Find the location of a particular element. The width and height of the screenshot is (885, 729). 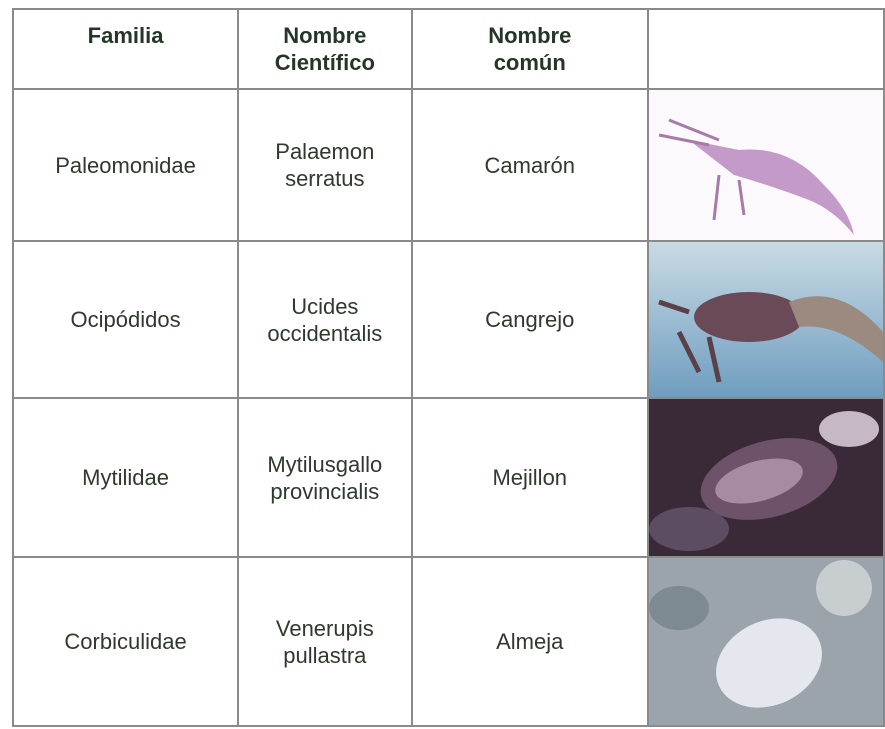

header-row: Familia Nombre Científico Nombre común is located at coordinates (448, 49).